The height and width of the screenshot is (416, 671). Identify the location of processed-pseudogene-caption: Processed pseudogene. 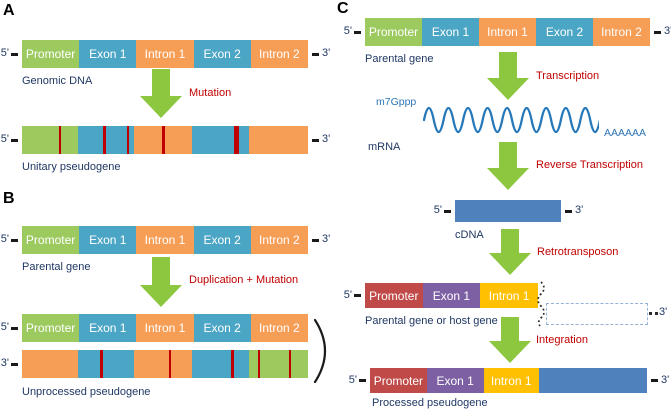
(430, 403).